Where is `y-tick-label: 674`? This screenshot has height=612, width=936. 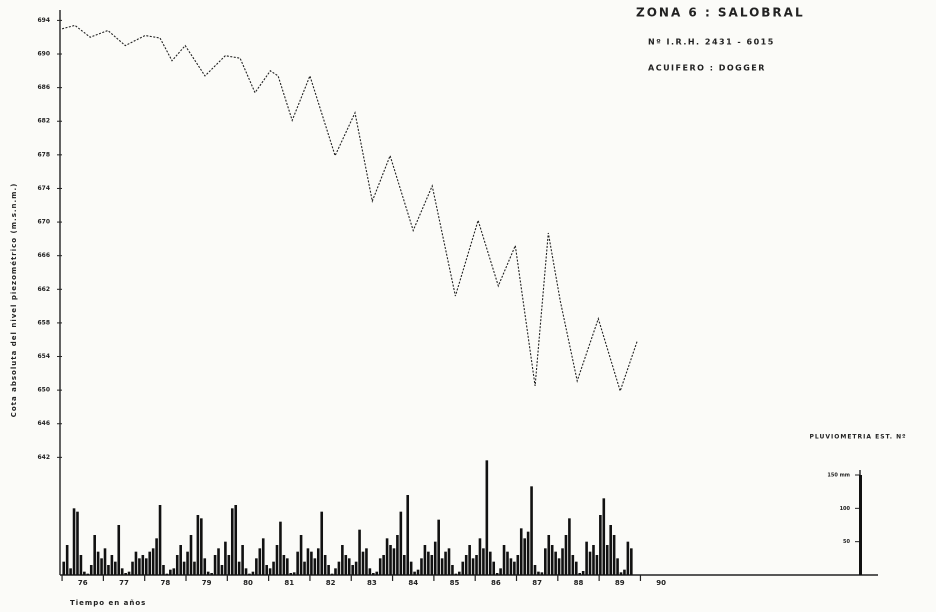
y-tick-label: 674 is located at coordinates (43, 188).